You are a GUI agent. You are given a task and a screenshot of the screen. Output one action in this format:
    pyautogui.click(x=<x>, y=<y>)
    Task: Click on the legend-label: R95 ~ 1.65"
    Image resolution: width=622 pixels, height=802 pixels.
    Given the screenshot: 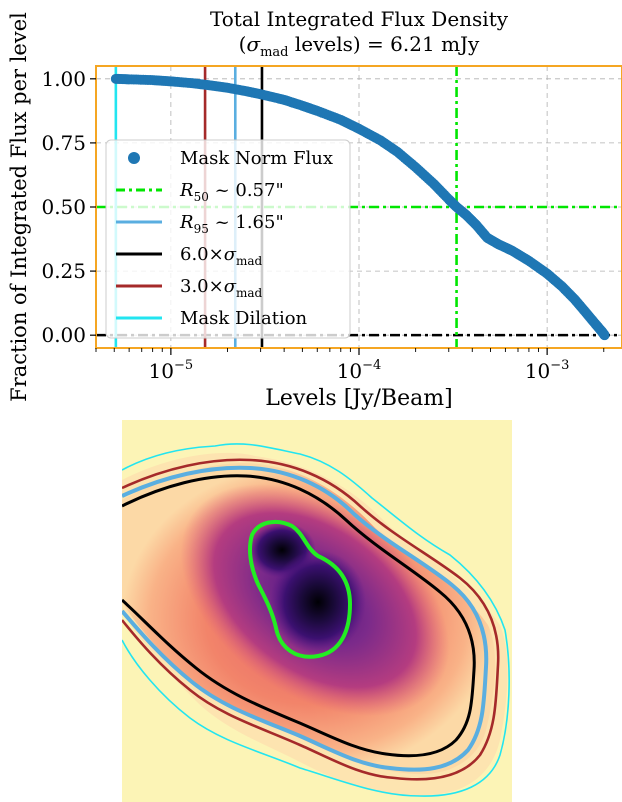 What is the action you would take?
    pyautogui.click(x=231, y=224)
    